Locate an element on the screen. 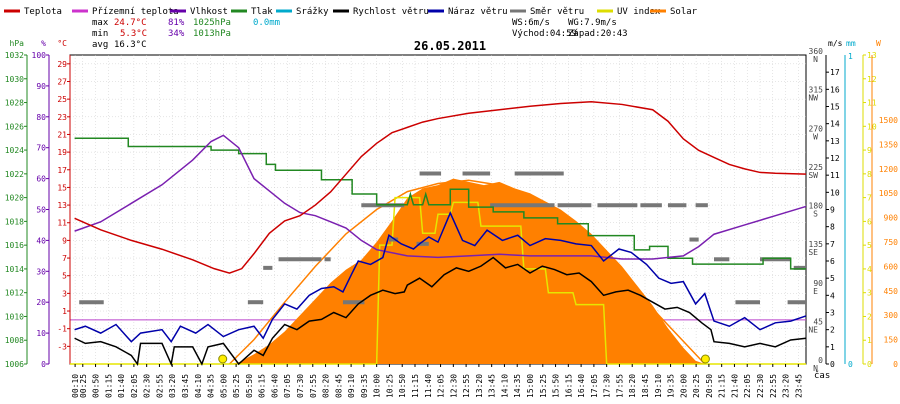 This screenshot has width=900, height=404. x-tick-label: 17:55 is located at coordinates (619, 386).